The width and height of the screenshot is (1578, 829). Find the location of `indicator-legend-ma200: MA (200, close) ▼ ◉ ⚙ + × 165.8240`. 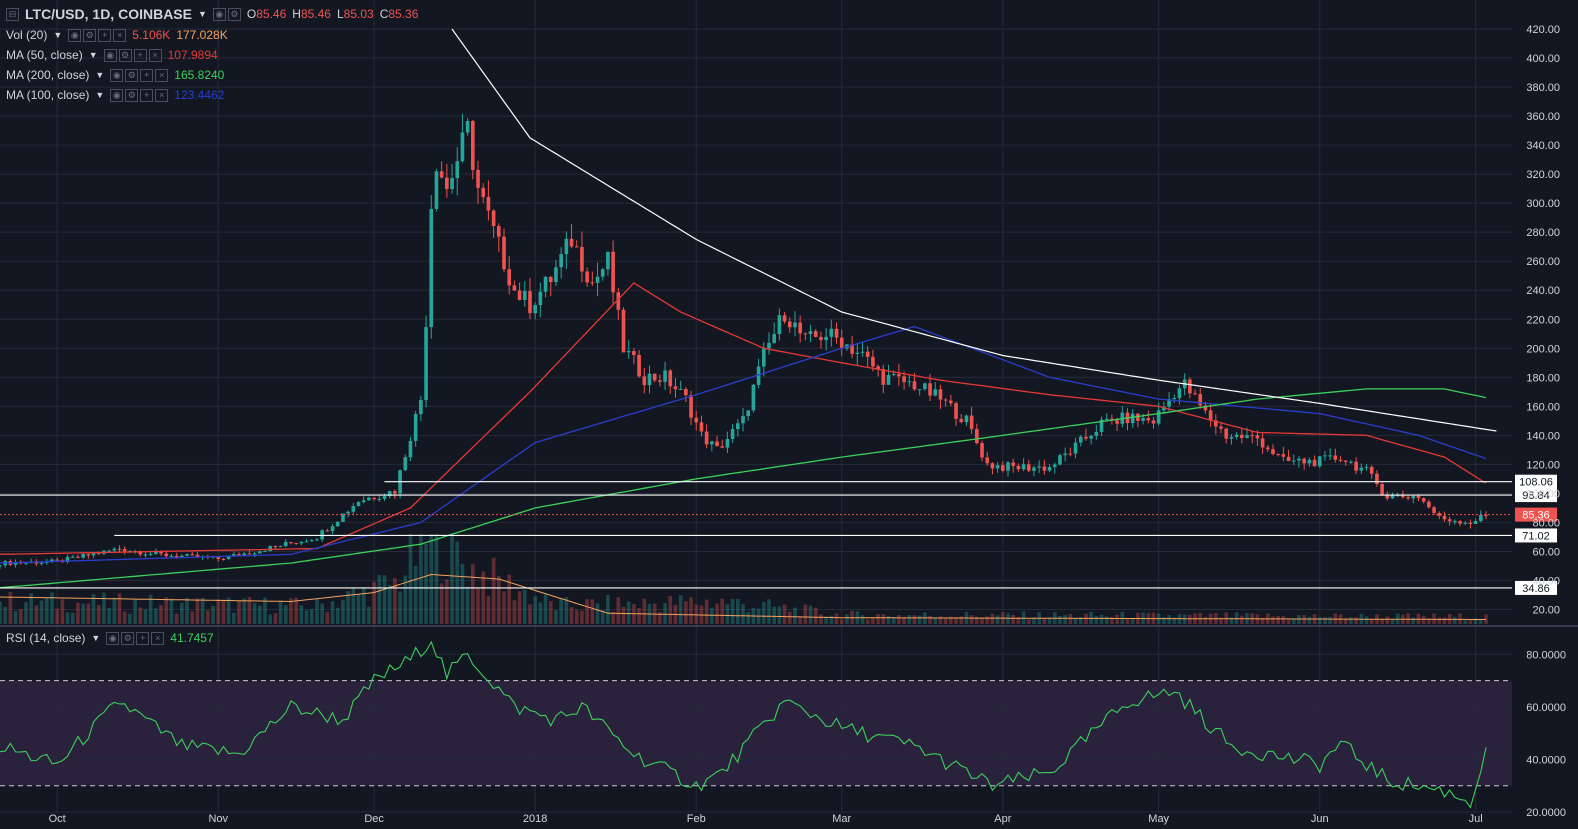

indicator-legend-ma200: MA (200, close) ▼ ◉ ⚙ + × 165.8240 is located at coordinates (115, 75).